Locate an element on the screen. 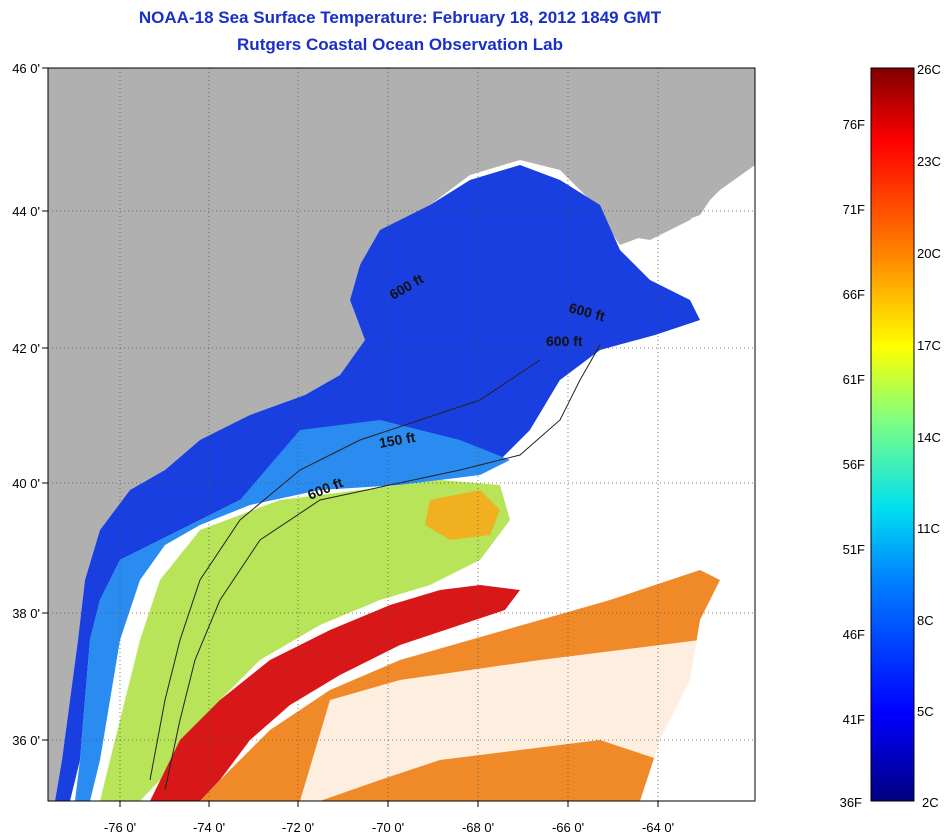 This screenshot has width=944, height=840. lon-label: -70 0' is located at coordinates (388, 827).